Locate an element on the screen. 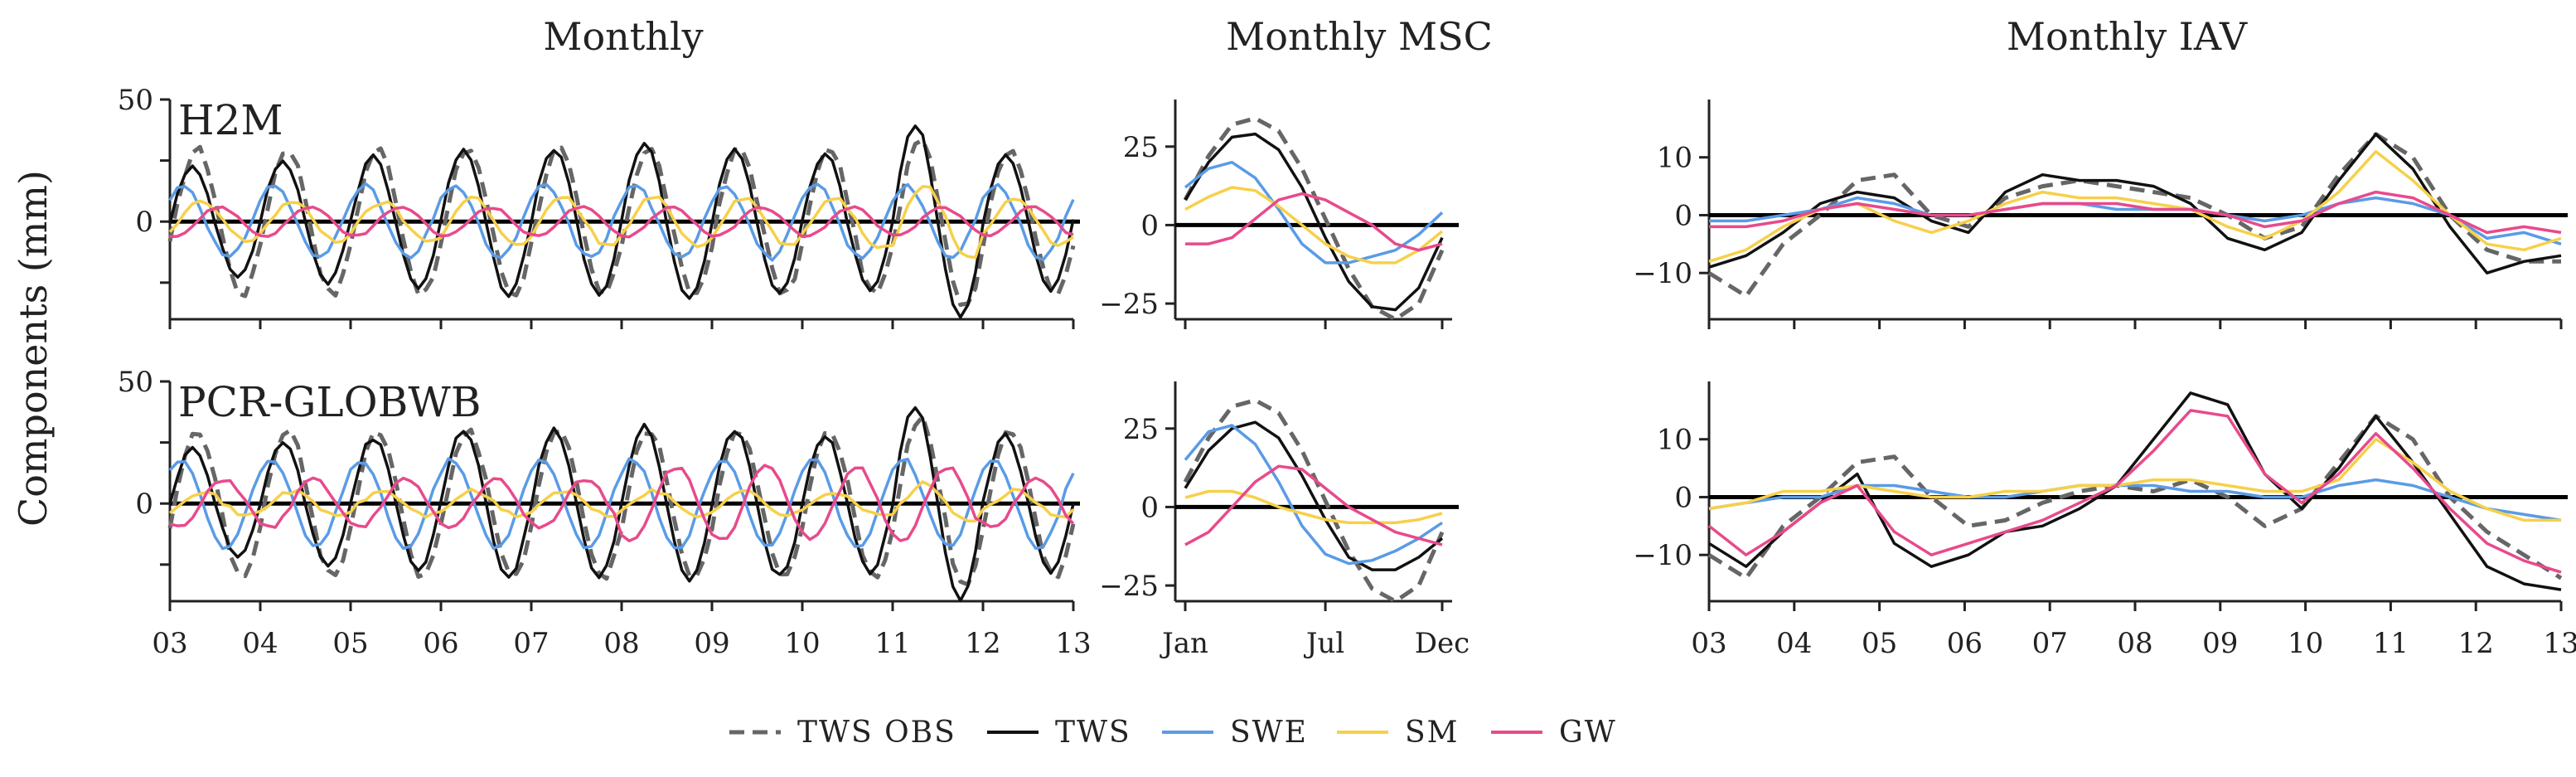  panel-label: PCR-GLOBWB is located at coordinates (329, 402).